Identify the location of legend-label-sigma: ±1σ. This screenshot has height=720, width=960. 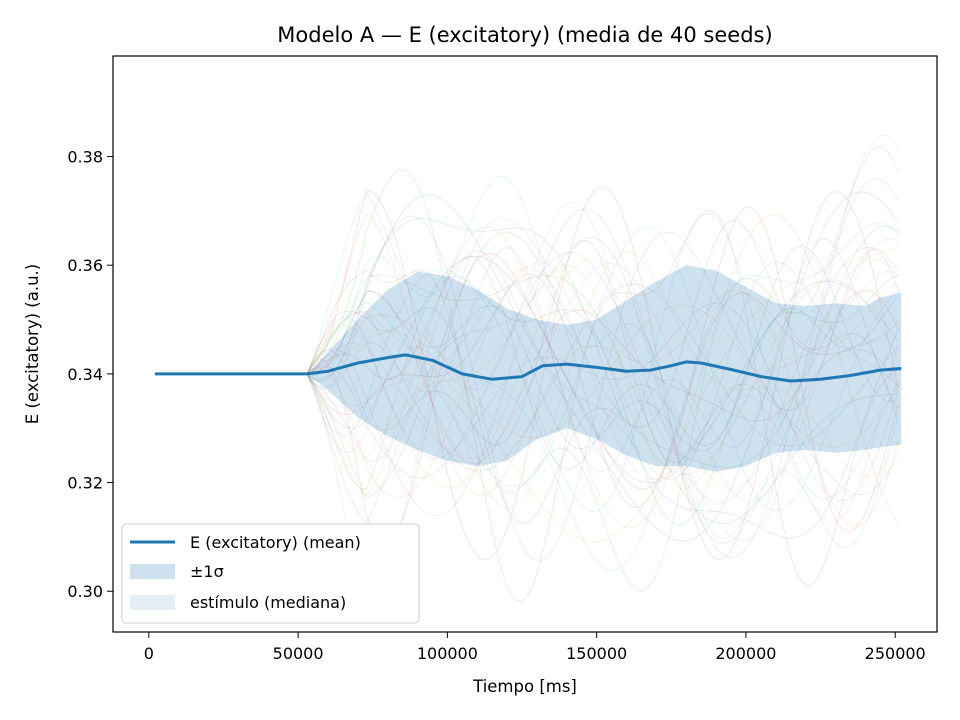
(207, 571).